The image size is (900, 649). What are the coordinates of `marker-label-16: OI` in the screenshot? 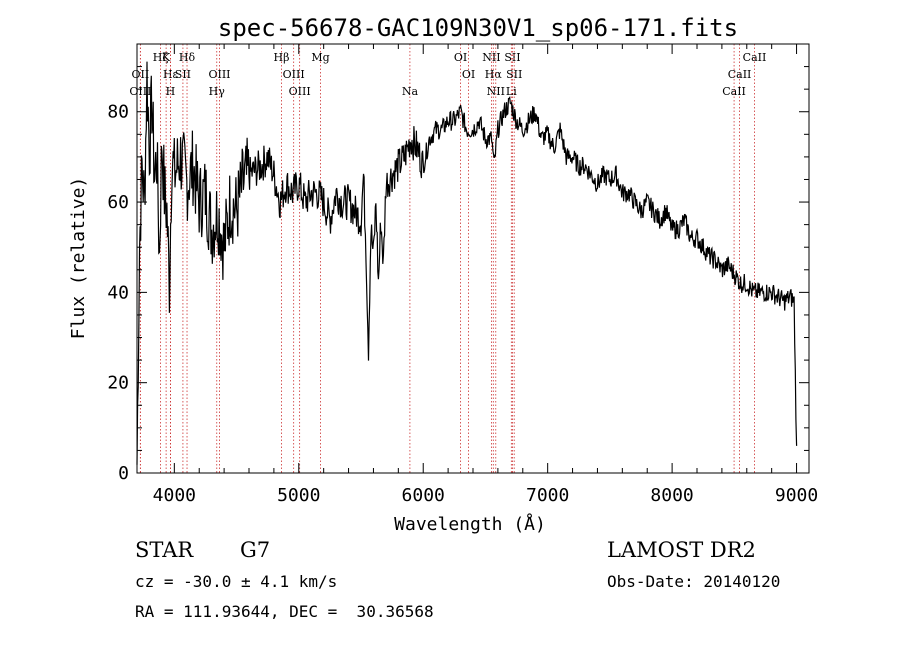 It's located at (468, 74).